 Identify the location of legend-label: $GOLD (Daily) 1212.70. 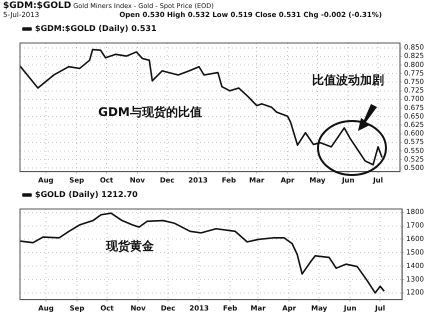
(86, 195).